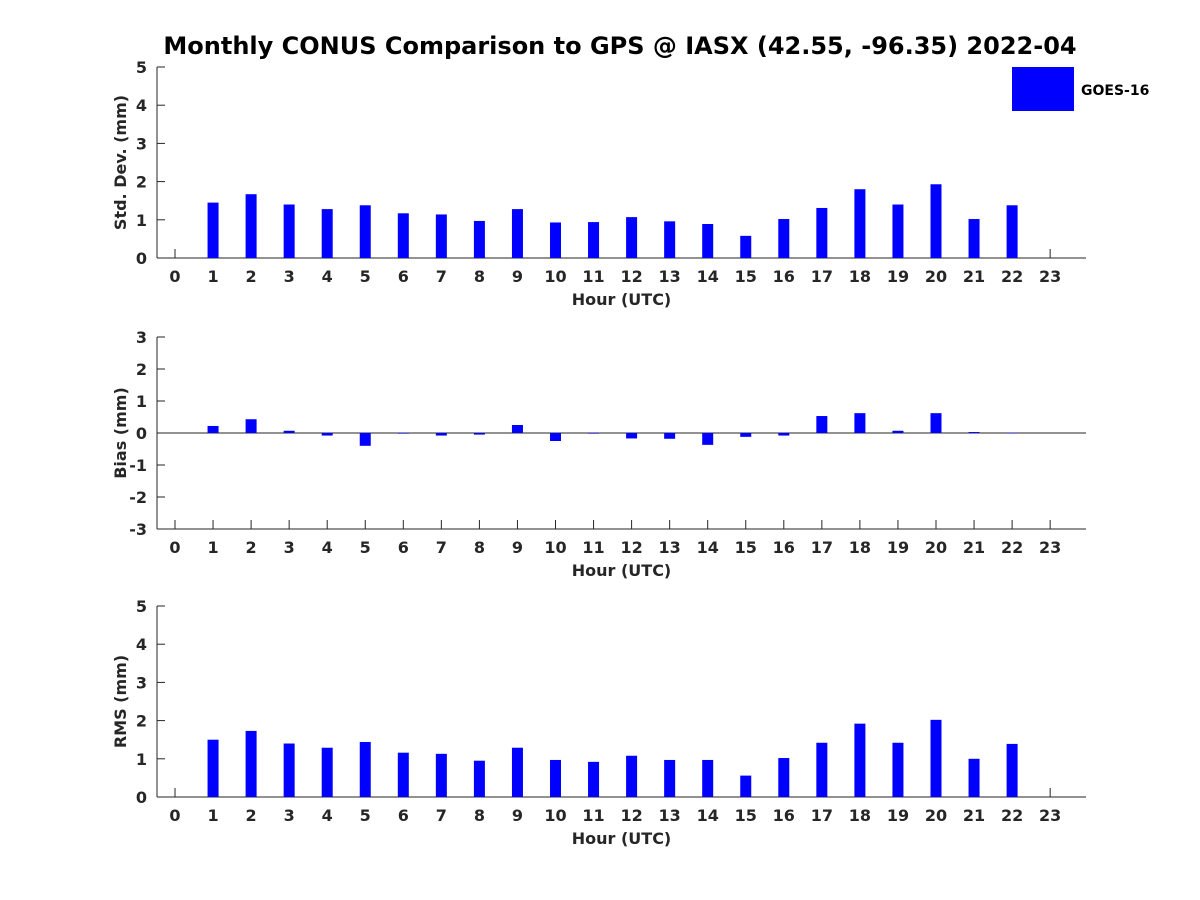 The height and width of the screenshot is (900, 1200). I want to click on std-dev-x-tick-label: 12, so click(631, 276).